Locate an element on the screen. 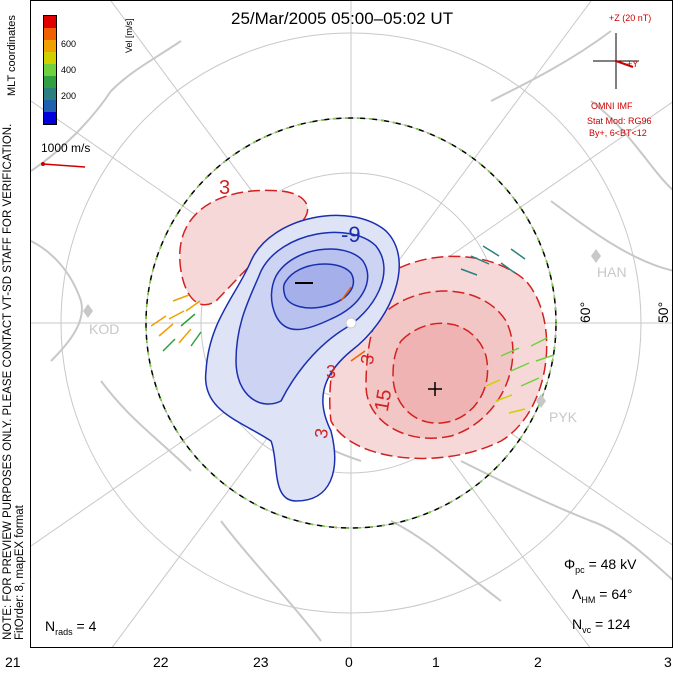  coordinates-label: MLT coordinates is located at coordinates (12, 55).